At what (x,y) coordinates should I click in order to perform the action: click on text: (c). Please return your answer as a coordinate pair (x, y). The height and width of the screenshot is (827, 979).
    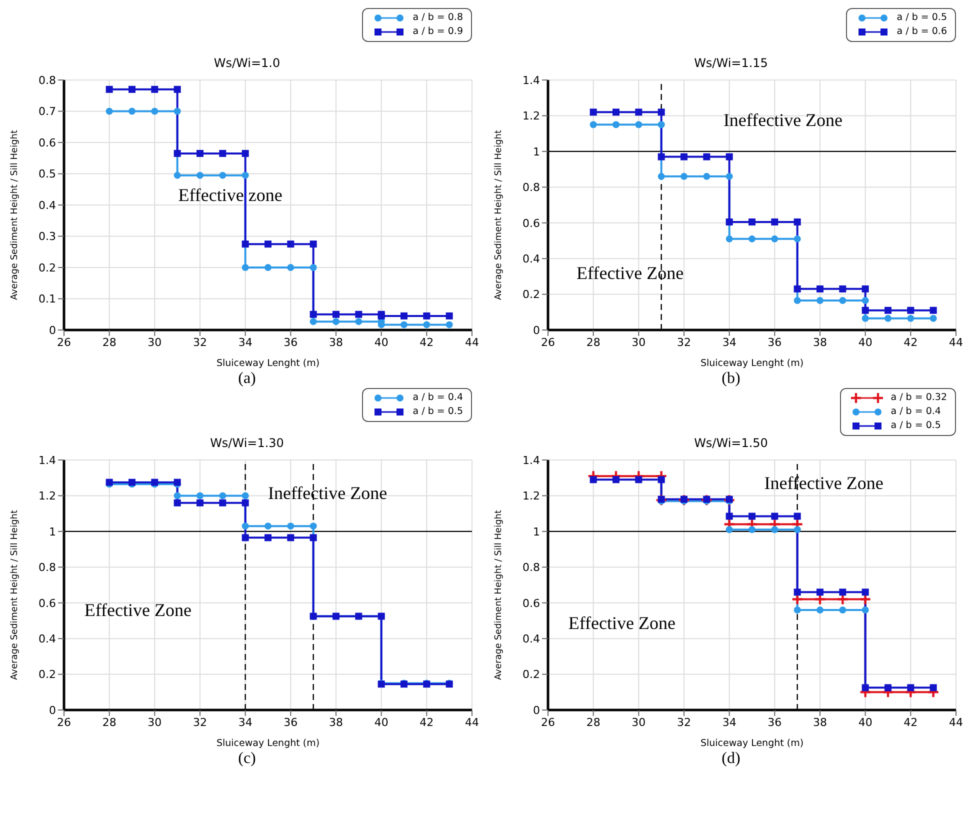
    Looking at the image, I should click on (247, 759).